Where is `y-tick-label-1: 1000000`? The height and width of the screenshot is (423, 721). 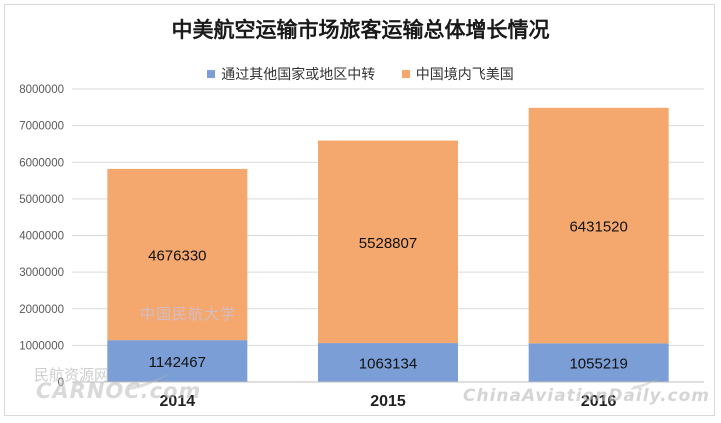 y-tick-label-1: 1000000 is located at coordinates (41, 346).